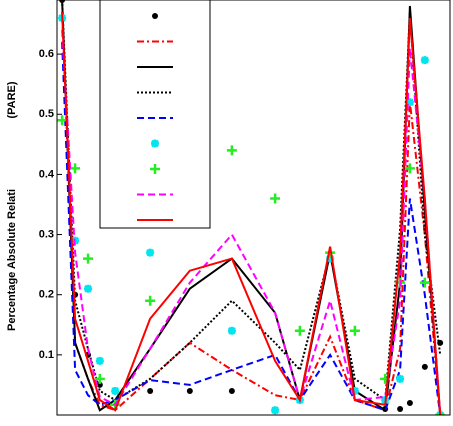 This screenshot has height=426, width=453. I want to click on legend, so click(155, 114).